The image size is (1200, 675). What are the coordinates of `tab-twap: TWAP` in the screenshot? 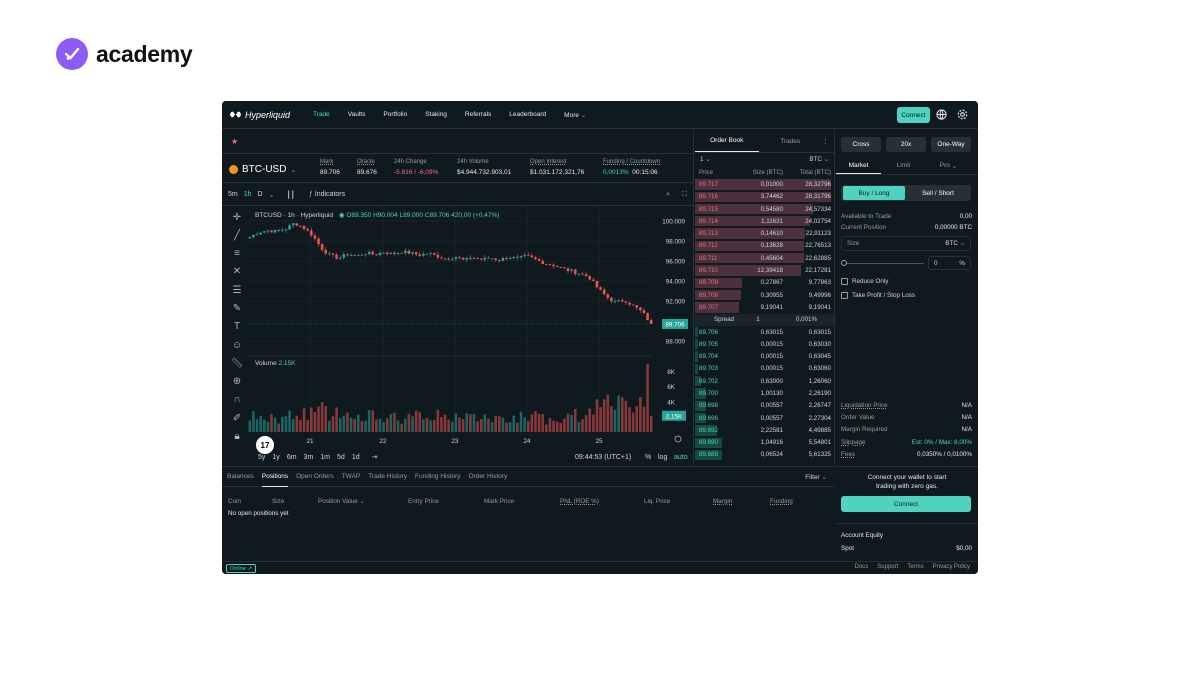 It's located at (351, 476).